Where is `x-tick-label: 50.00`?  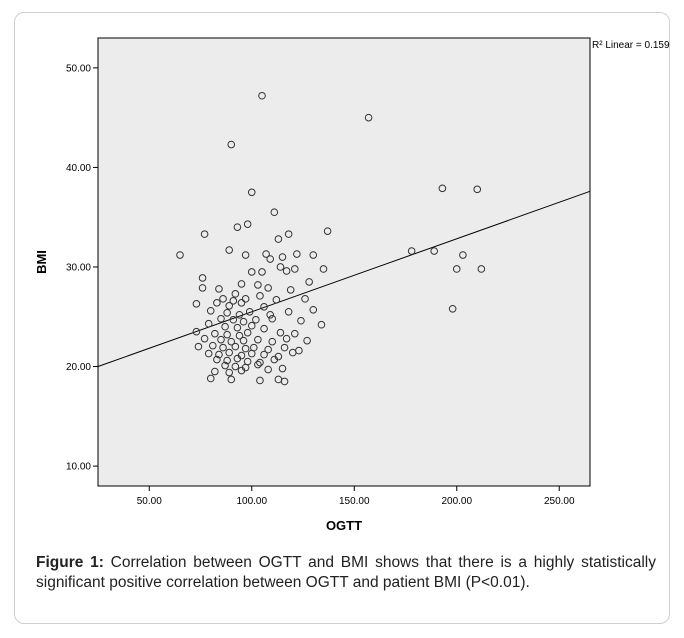
x-tick-label: 50.00 is located at coordinates (149, 501).